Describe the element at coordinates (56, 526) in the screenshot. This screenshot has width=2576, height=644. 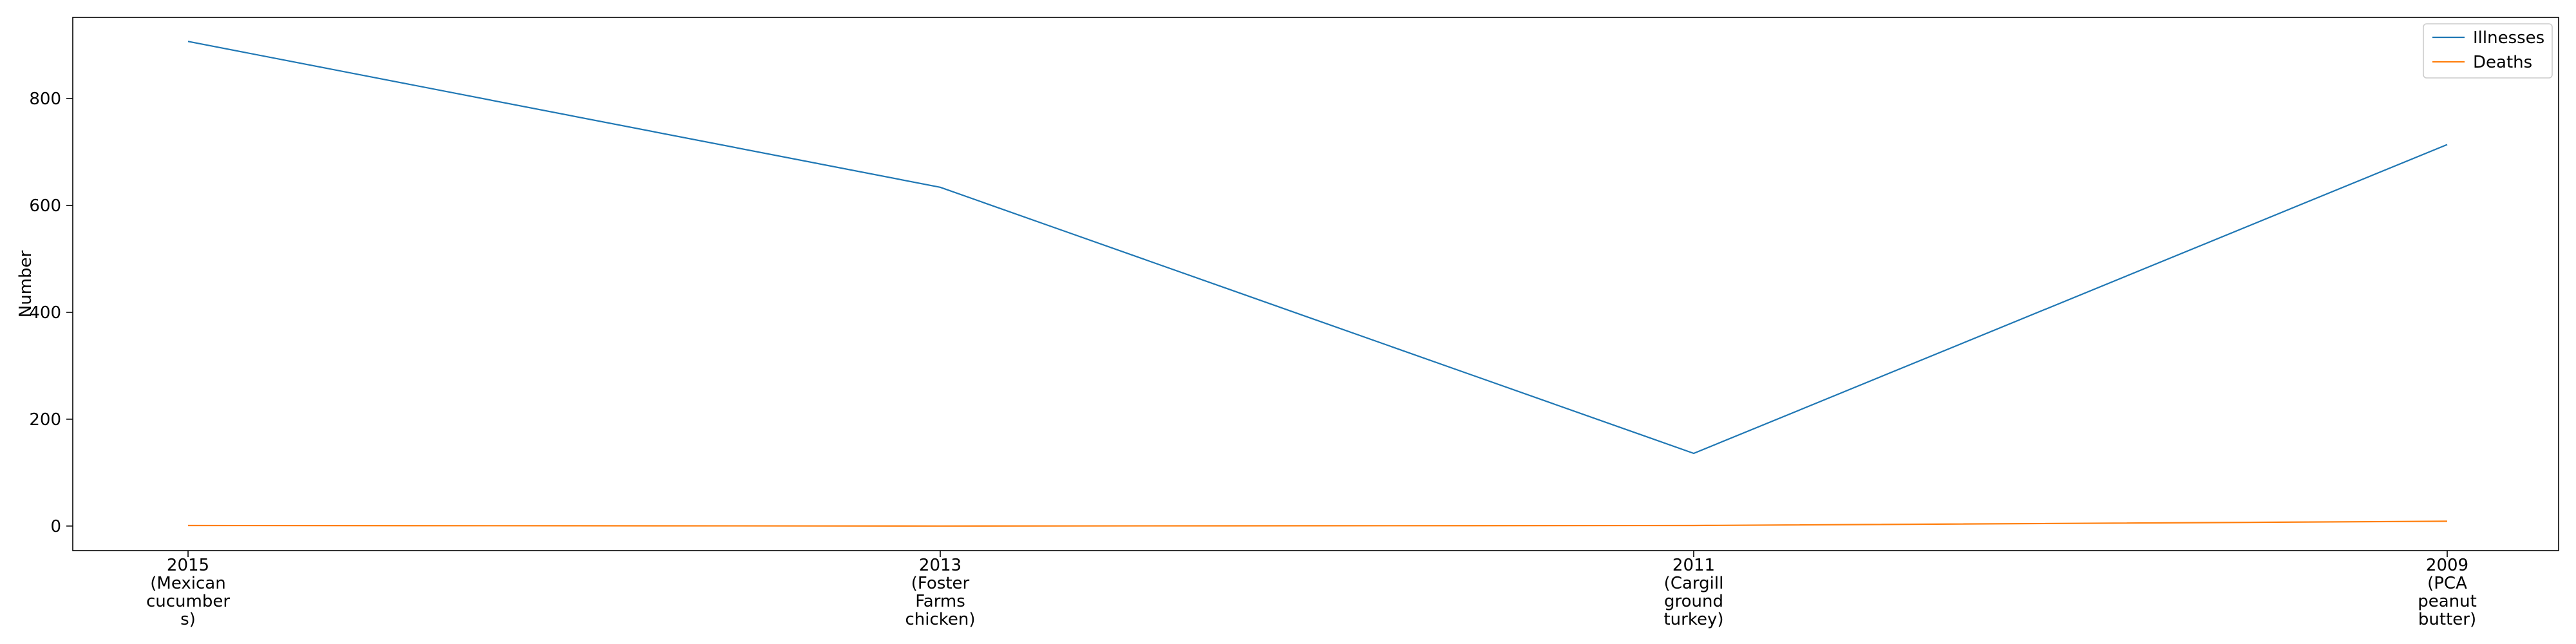
I see `y-tick-label: 0` at that location.